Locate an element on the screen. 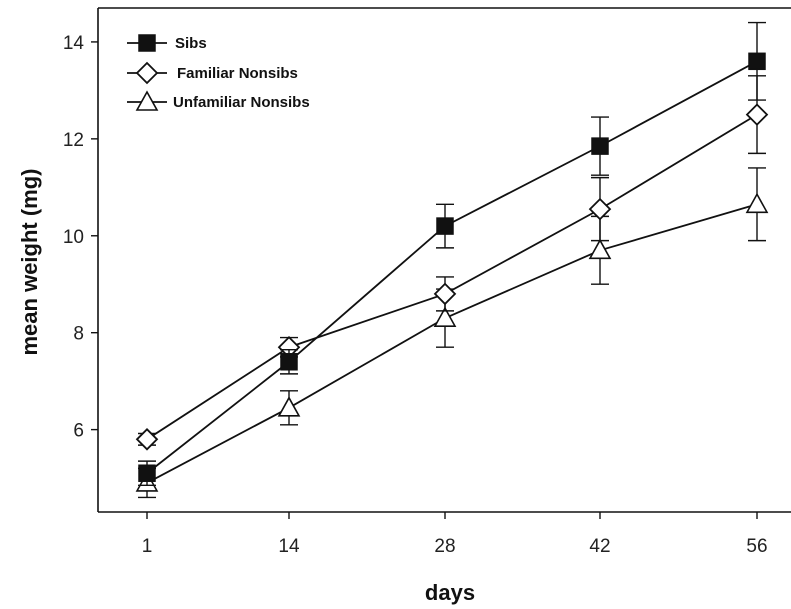  y-tick-label: 12 is located at coordinates (73, 140).